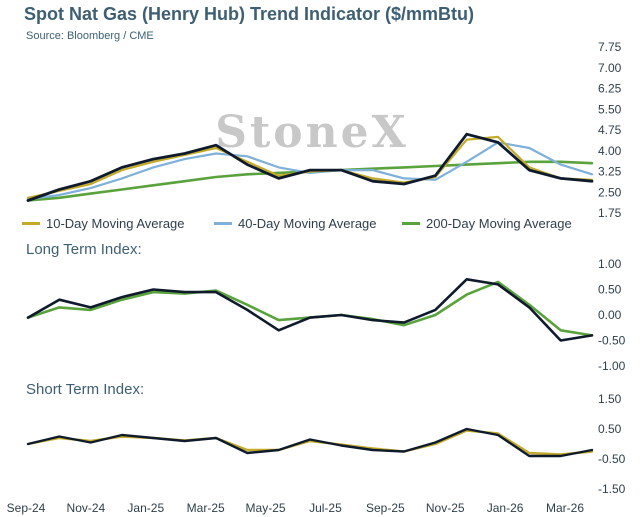 The image size is (640, 517). I want to click on y-tick-label: 5.50, so click(610, 109).